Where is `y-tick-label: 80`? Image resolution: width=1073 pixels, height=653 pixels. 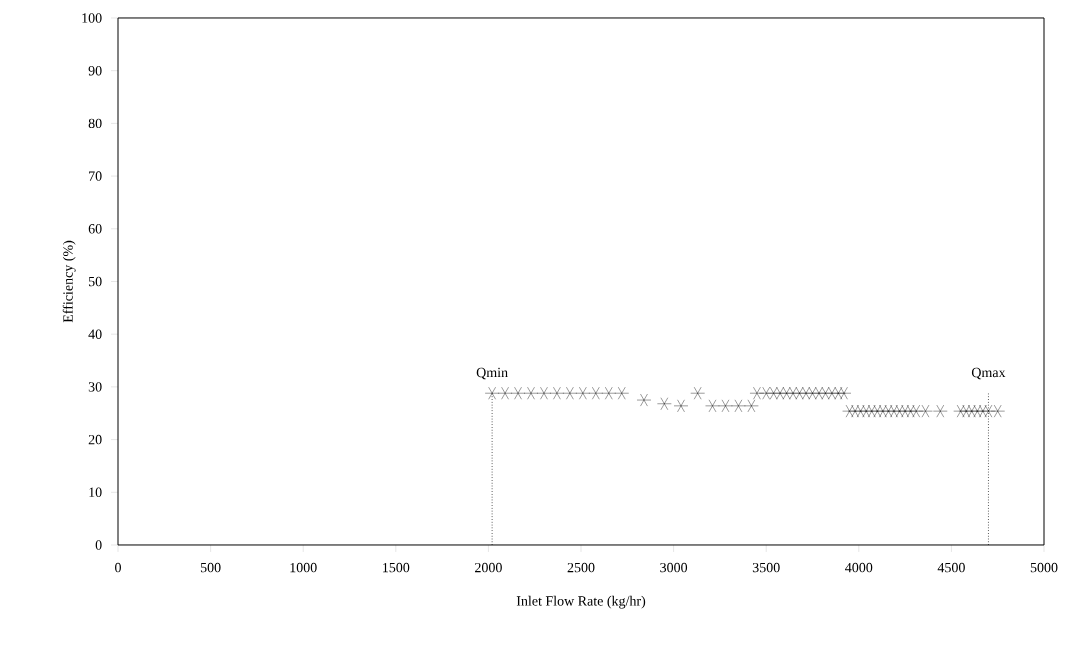 y-tick-label: 80 is located at coordinates (95, 123).